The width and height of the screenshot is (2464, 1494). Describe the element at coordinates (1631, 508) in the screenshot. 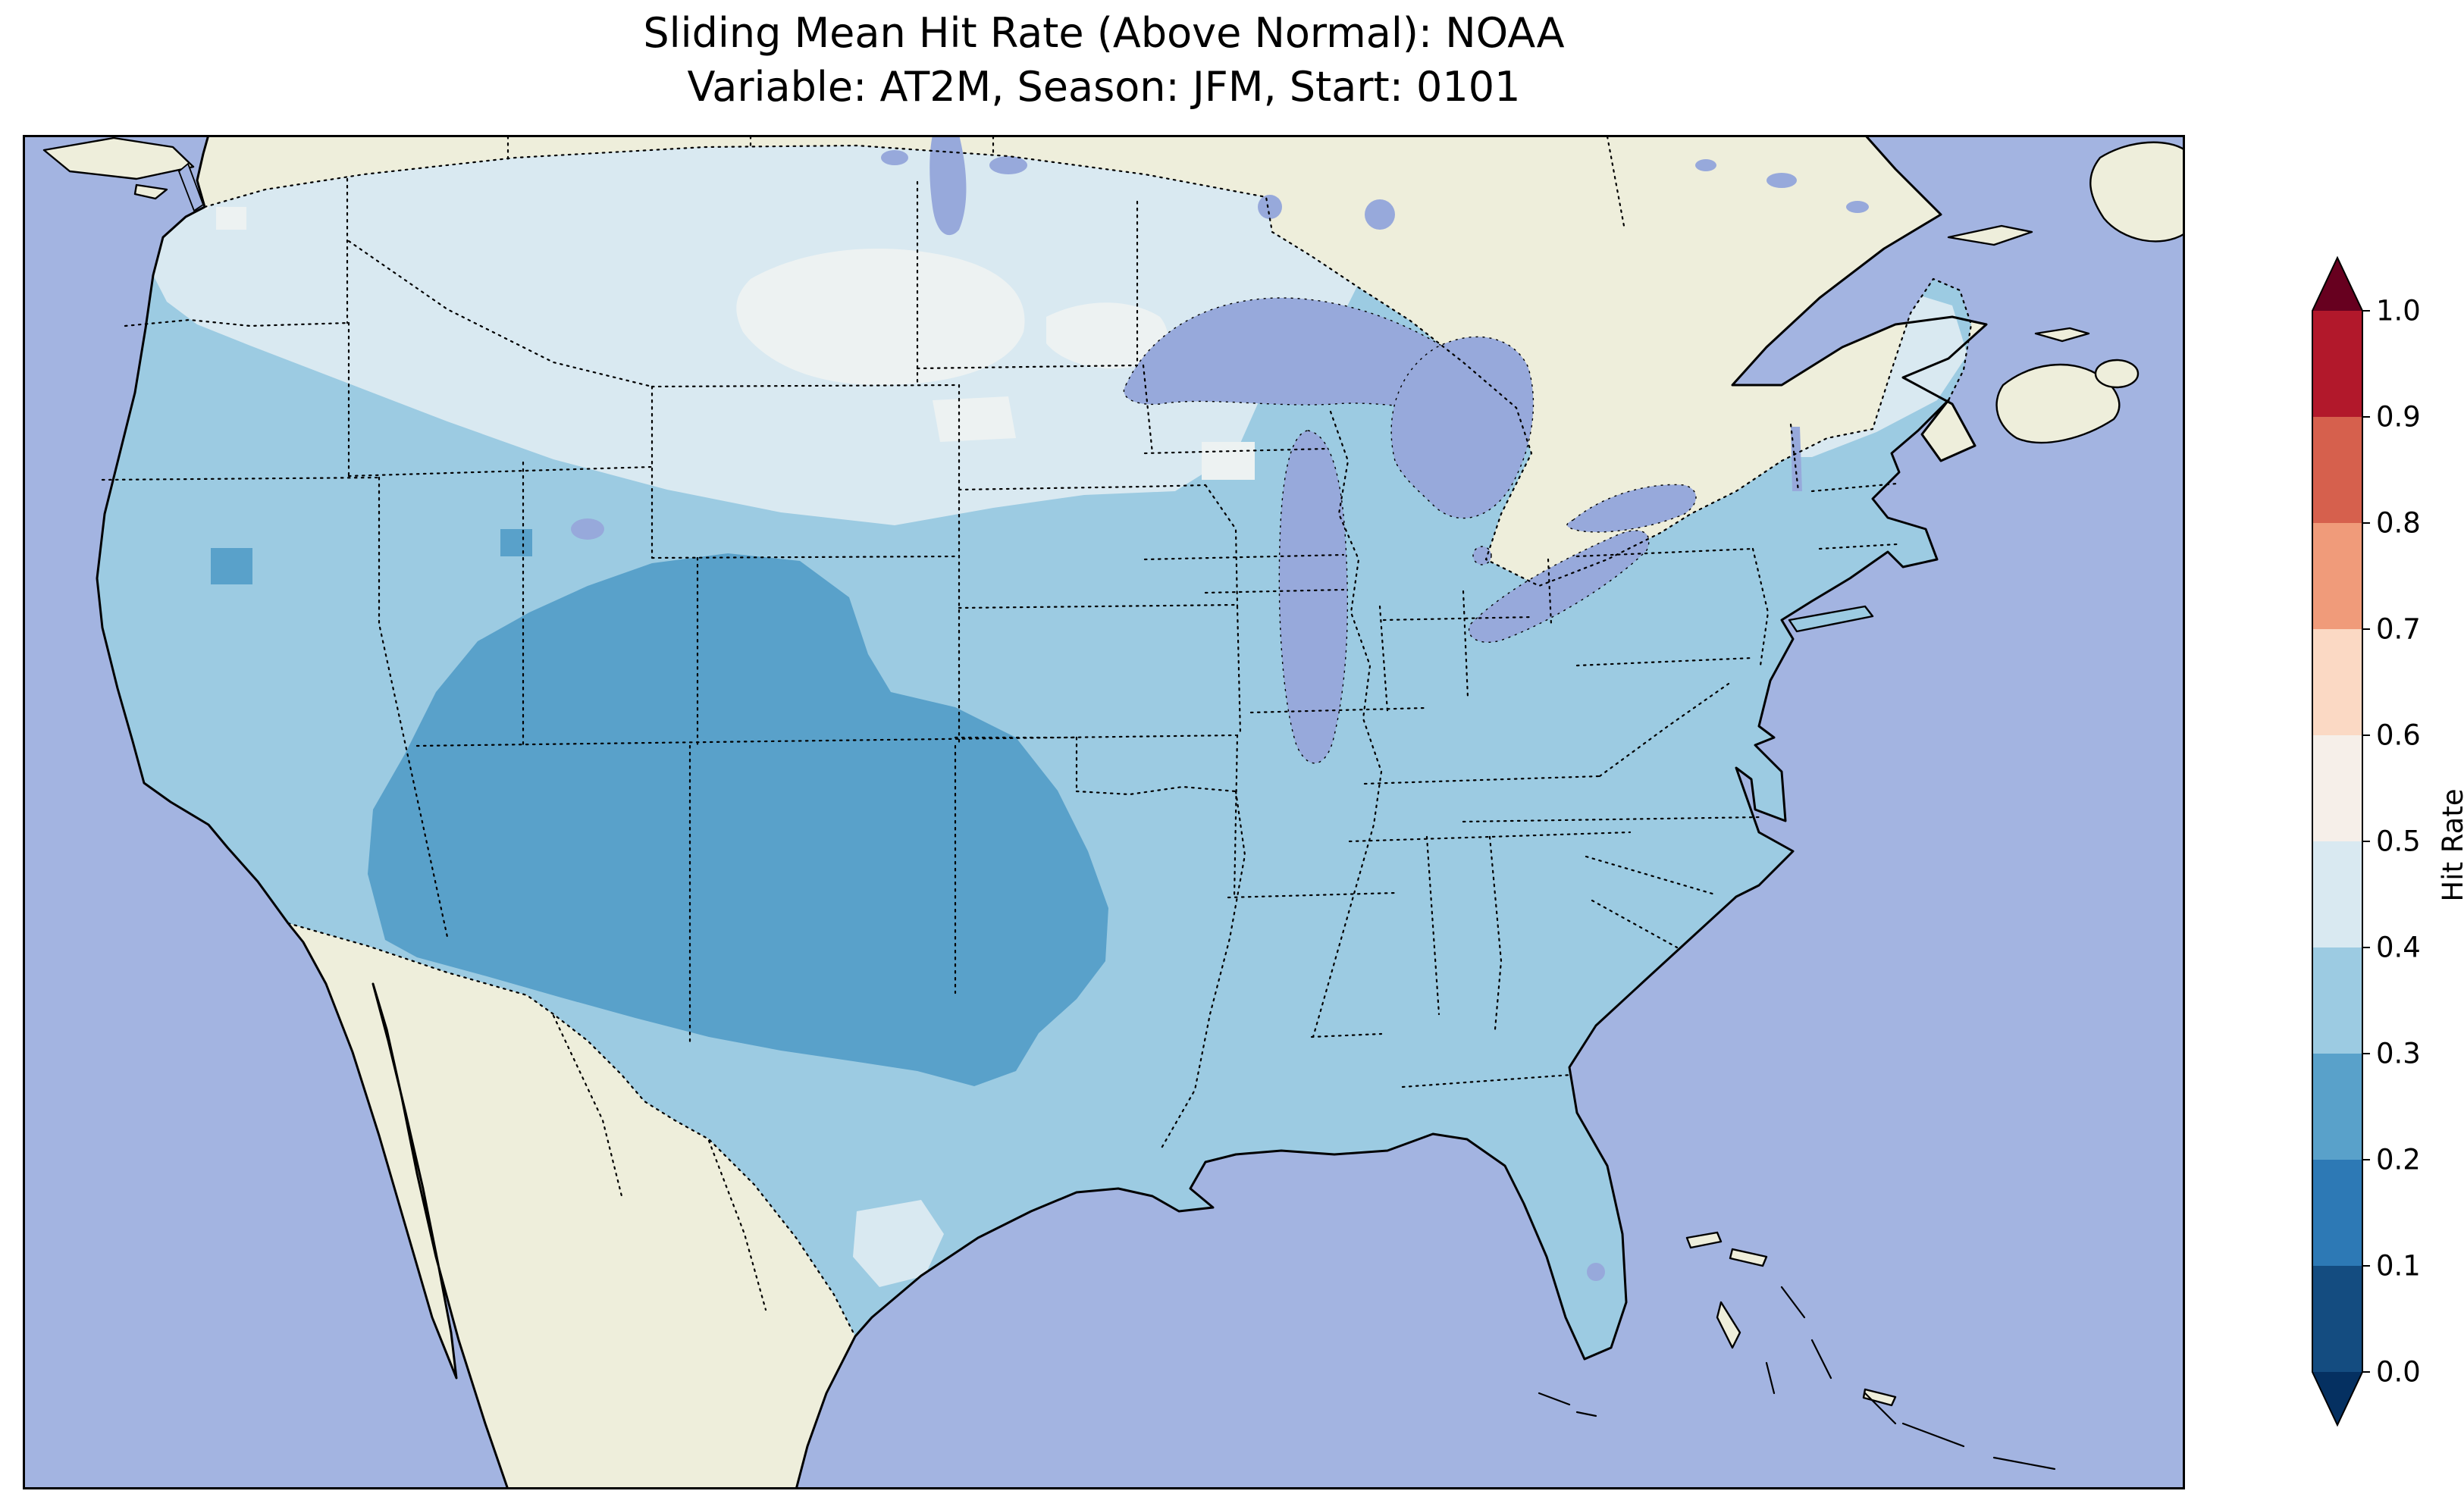

I see `lake-ontario` at that location.